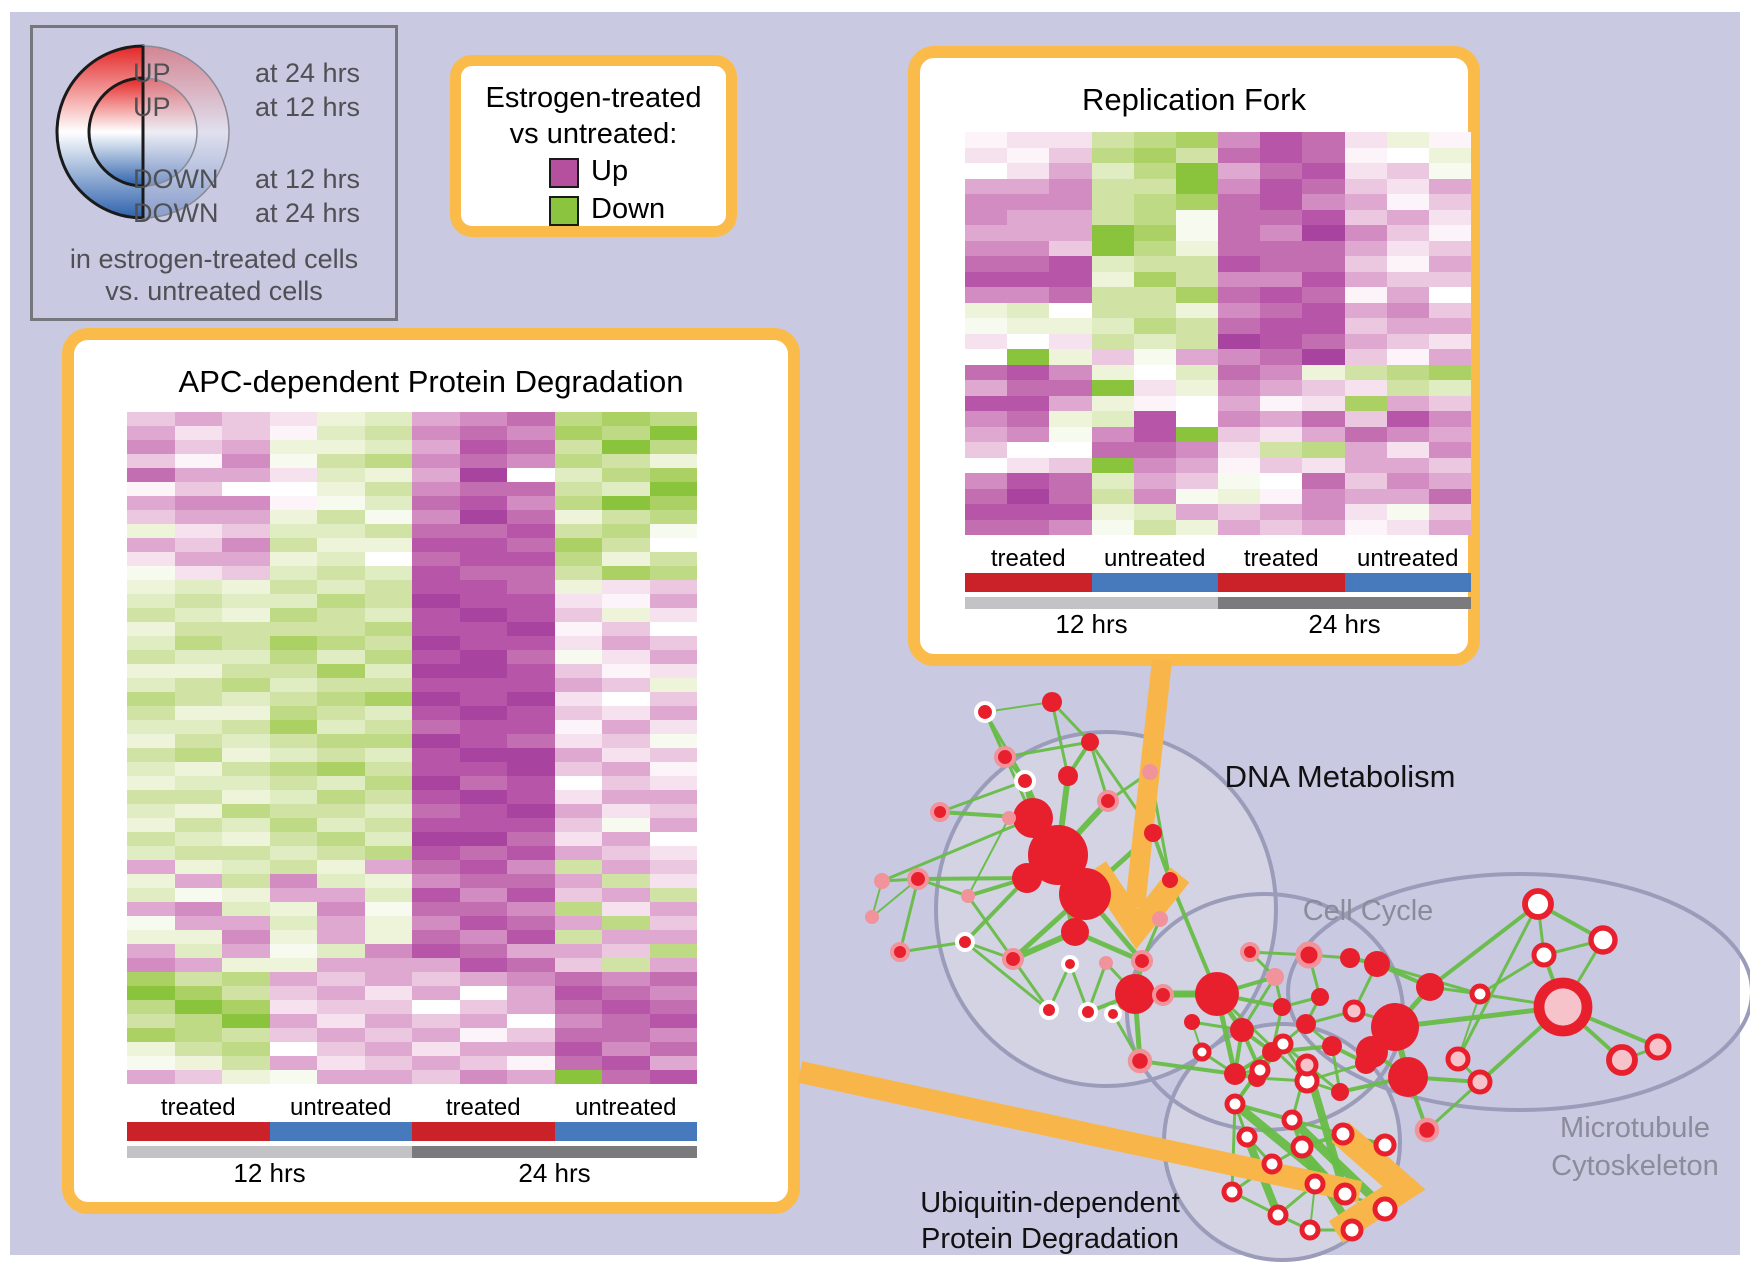 The height and width of the screenshot is (1279, 1750). What do you see at coordinates (968, 896) in the screenshot?
I see `network-node-pink` at bounding box center [968, 896].